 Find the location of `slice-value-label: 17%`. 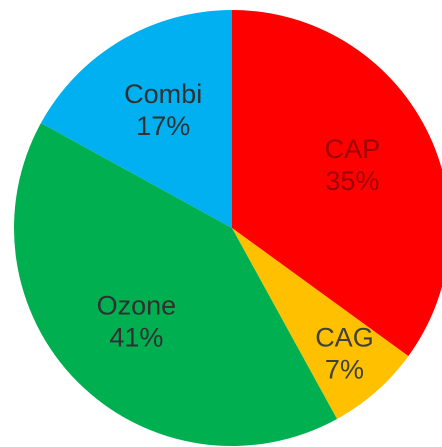

slice-value-label: 17% is located at coordinates (163, 126).